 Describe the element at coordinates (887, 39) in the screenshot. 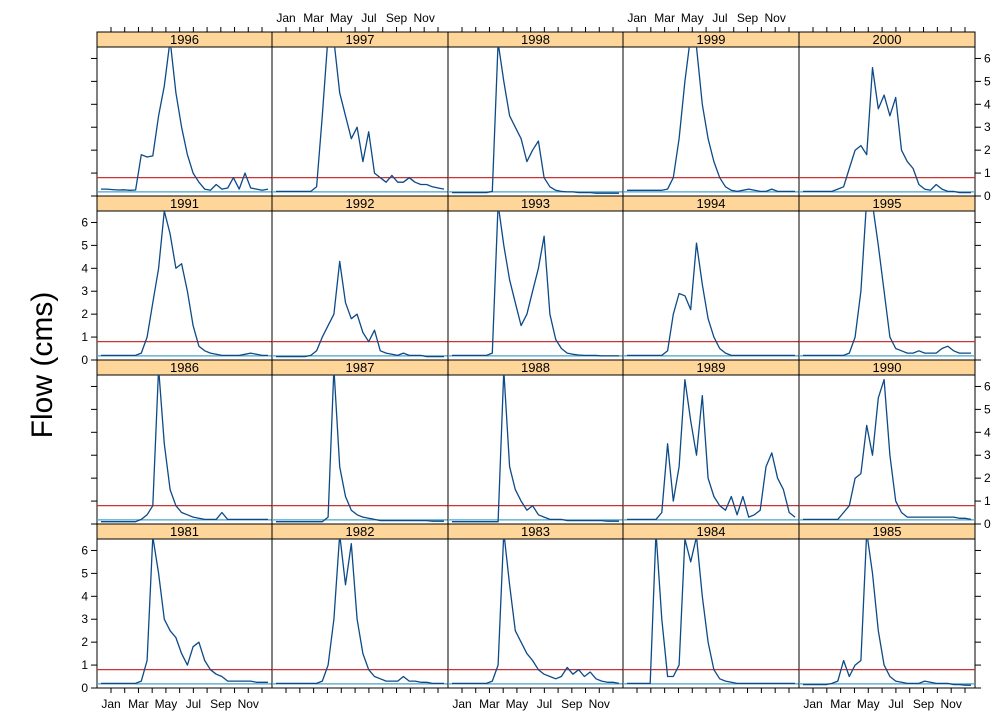

I see `strip-label-2000: 2000` at that location.